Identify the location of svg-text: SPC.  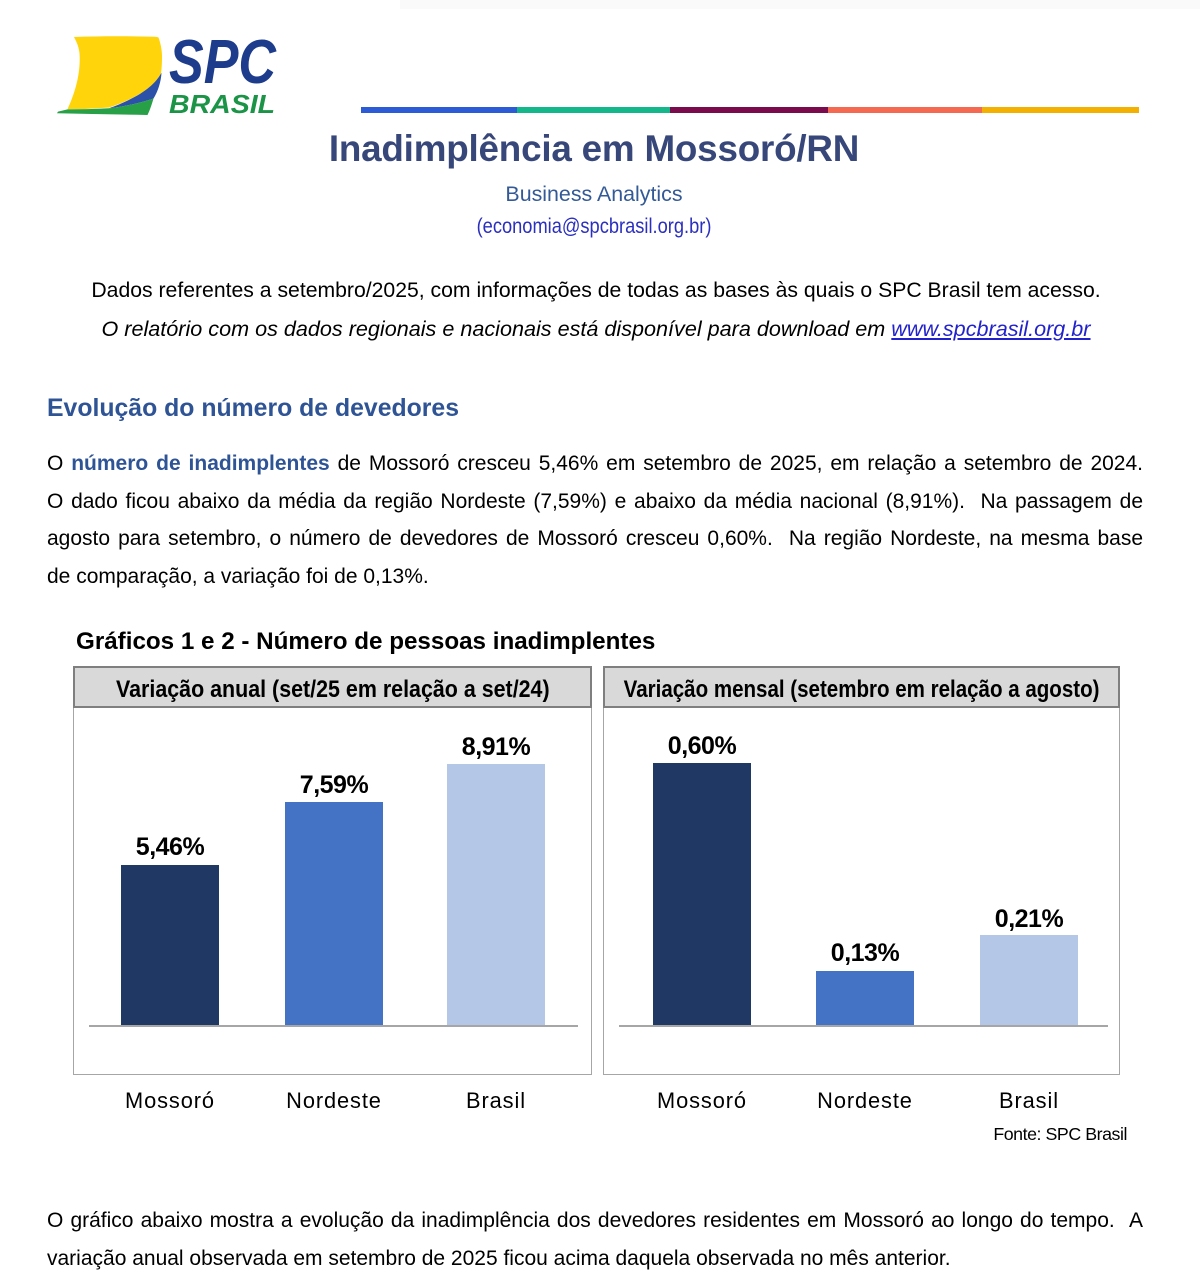
(223, 65).